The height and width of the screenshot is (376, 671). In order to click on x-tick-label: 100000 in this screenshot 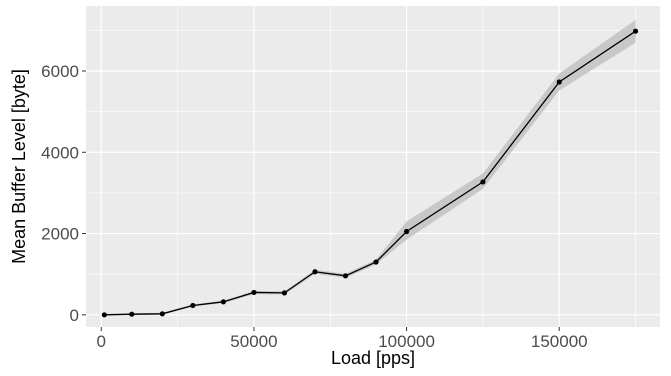, I will do `click(406, 341)`.